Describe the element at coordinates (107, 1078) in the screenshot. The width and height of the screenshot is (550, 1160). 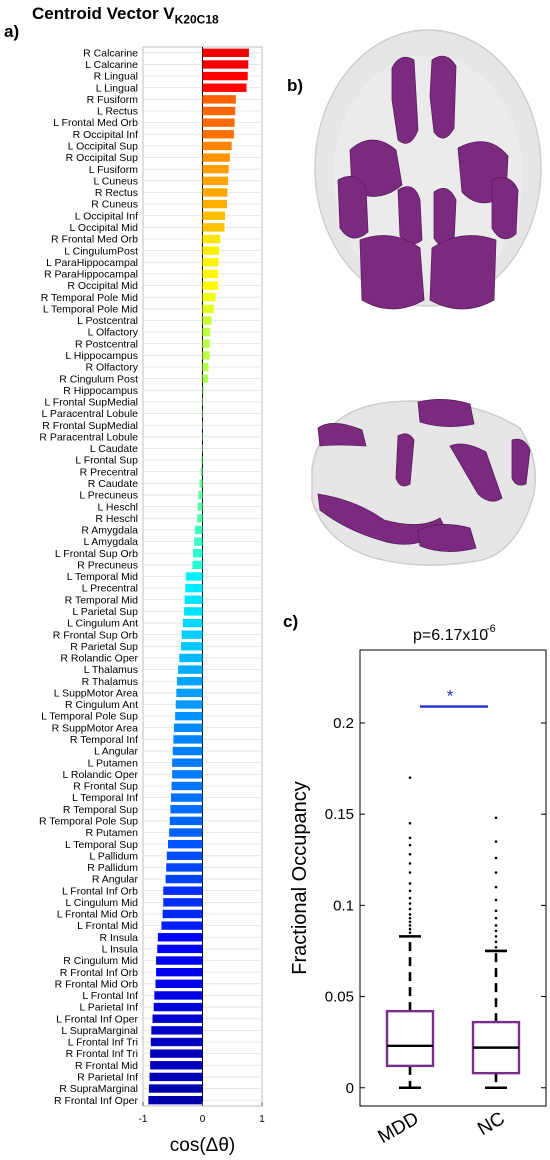
I see `region-label: R Parietal Inf` at that location.